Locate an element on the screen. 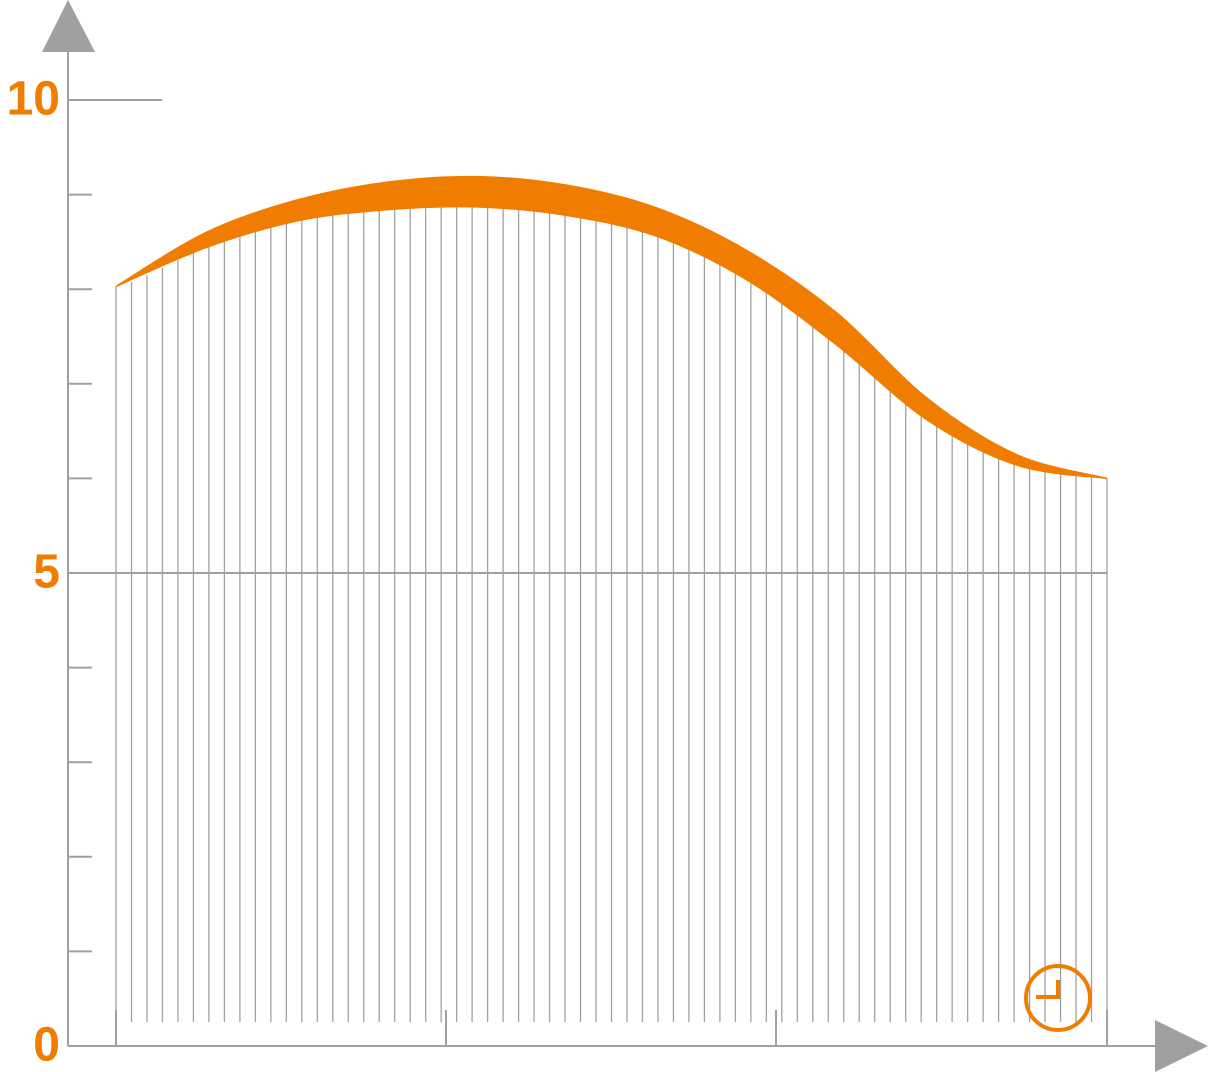  clock-face is located at coordinates (1058, 998).